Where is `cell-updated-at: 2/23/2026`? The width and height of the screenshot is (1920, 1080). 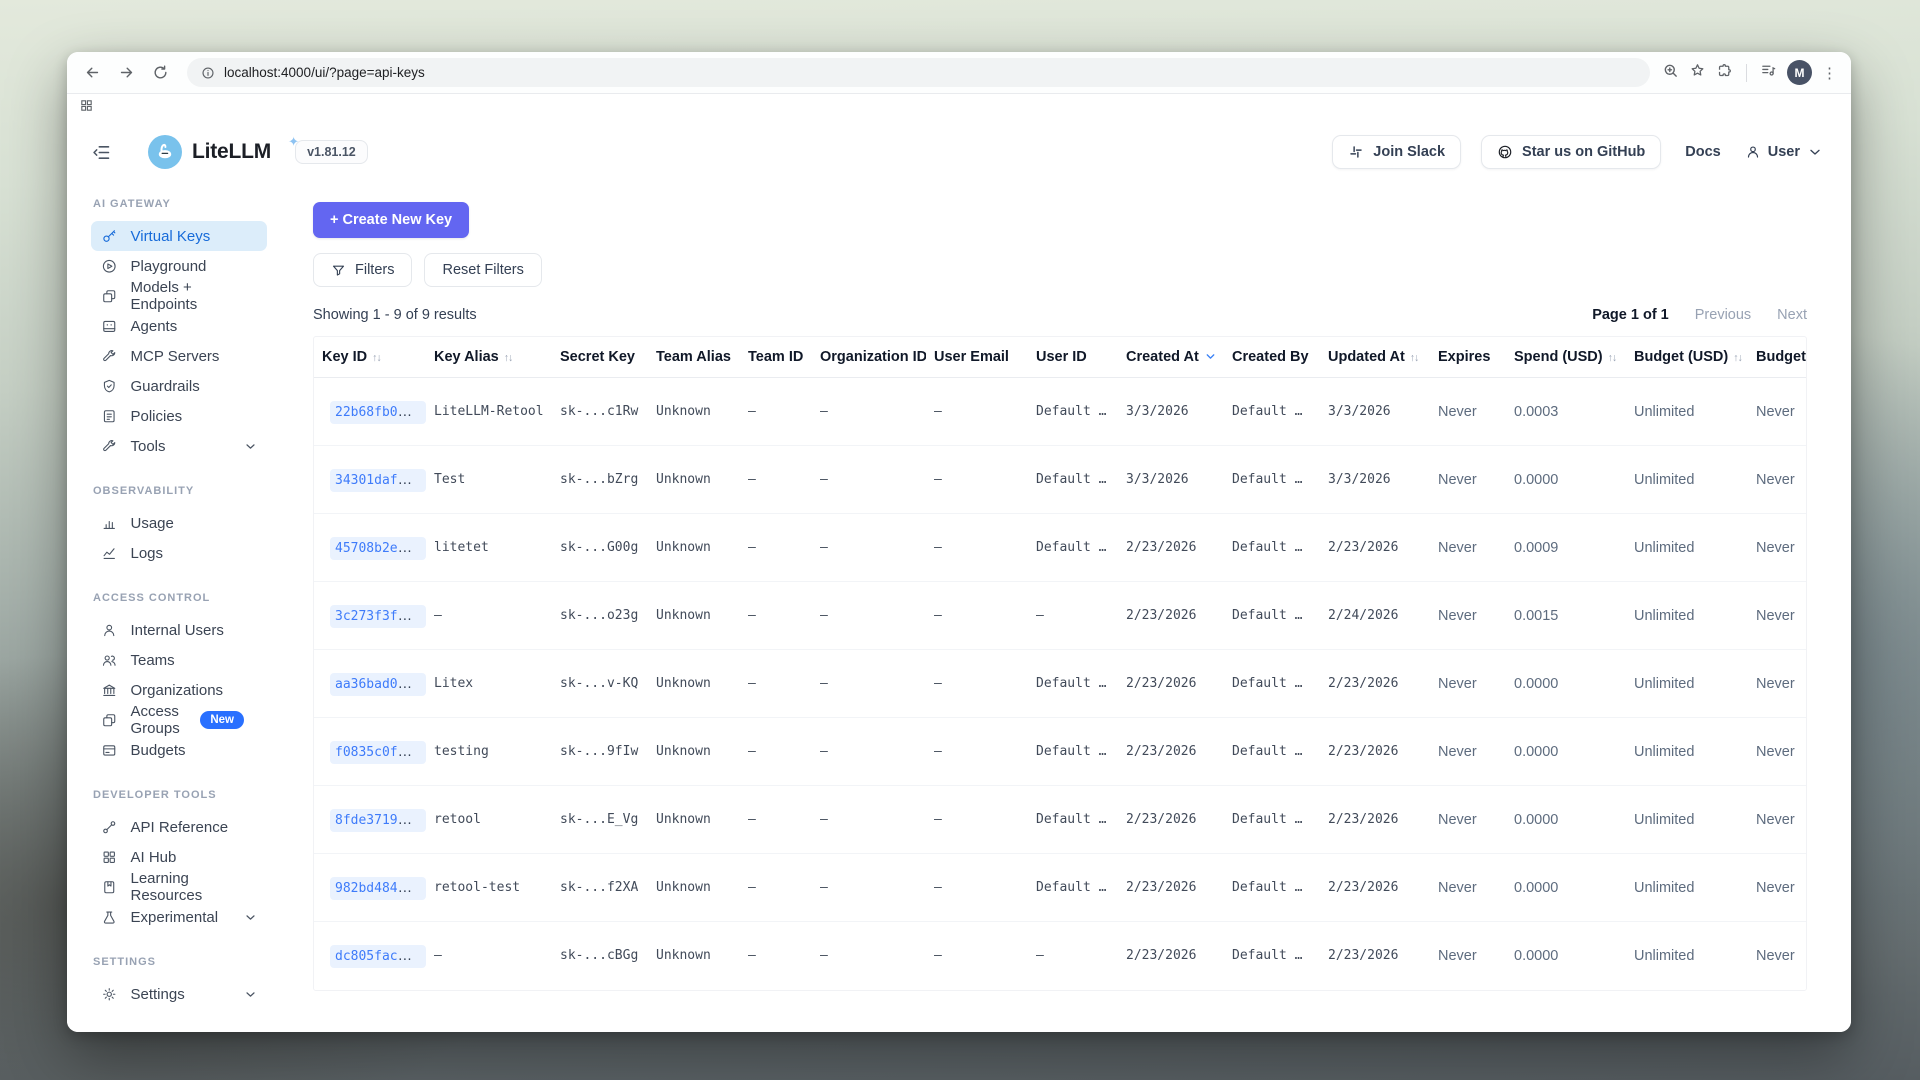
cell-updated-at: 2/23/2026 is located at coordinates (1375, 683).